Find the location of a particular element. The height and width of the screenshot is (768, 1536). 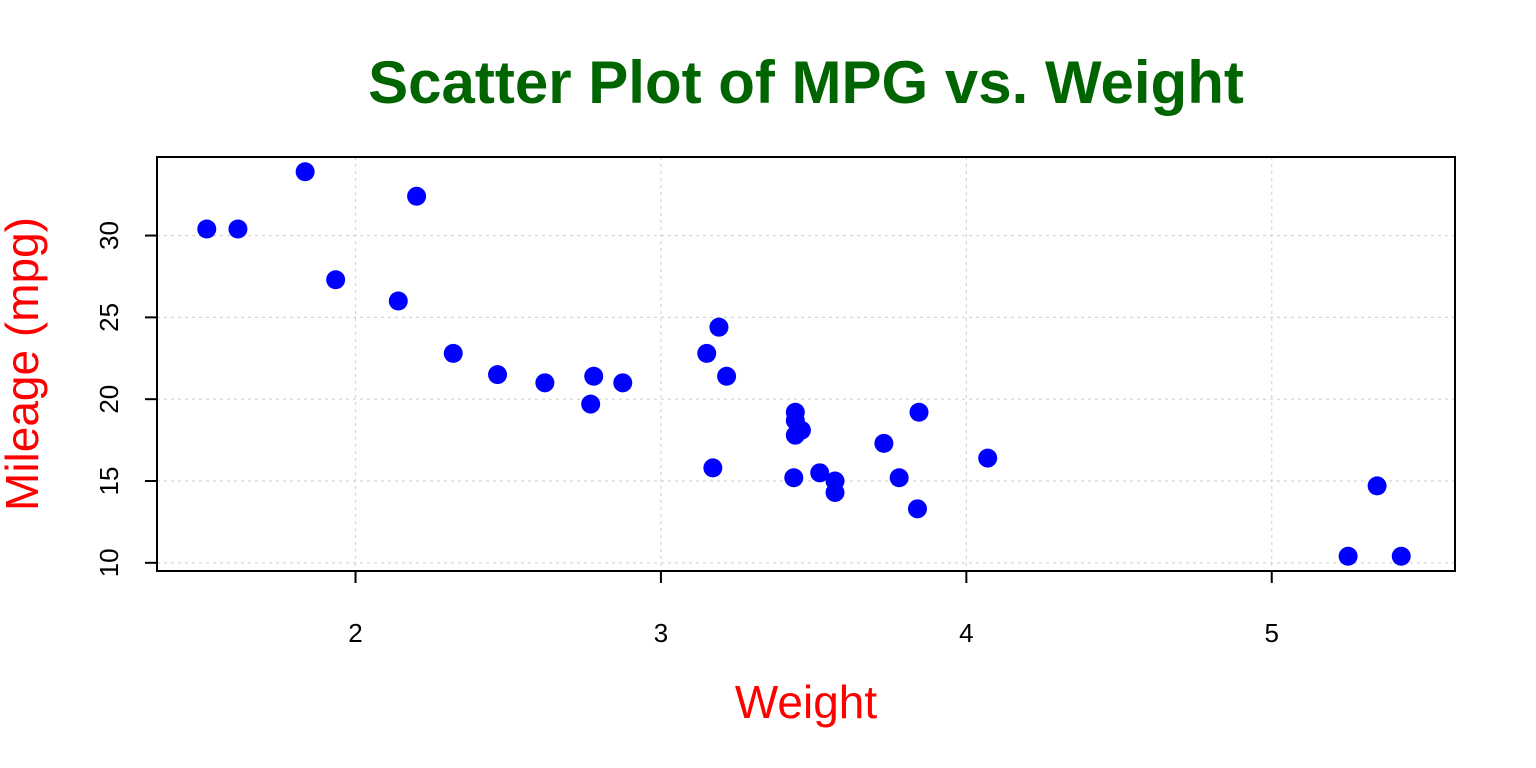

chart-title: Scatter Plot of MPG vs. Weight is located at coordinates (806, 82).